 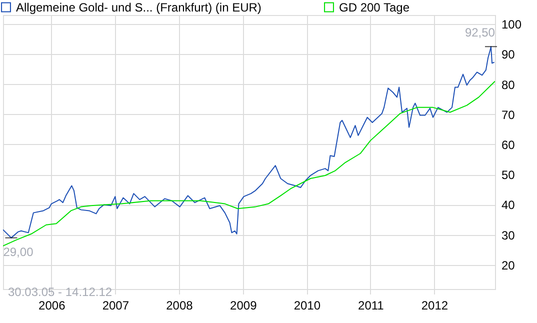 I want to click on x-tick-label: 2009, so click(x=244, y=305).